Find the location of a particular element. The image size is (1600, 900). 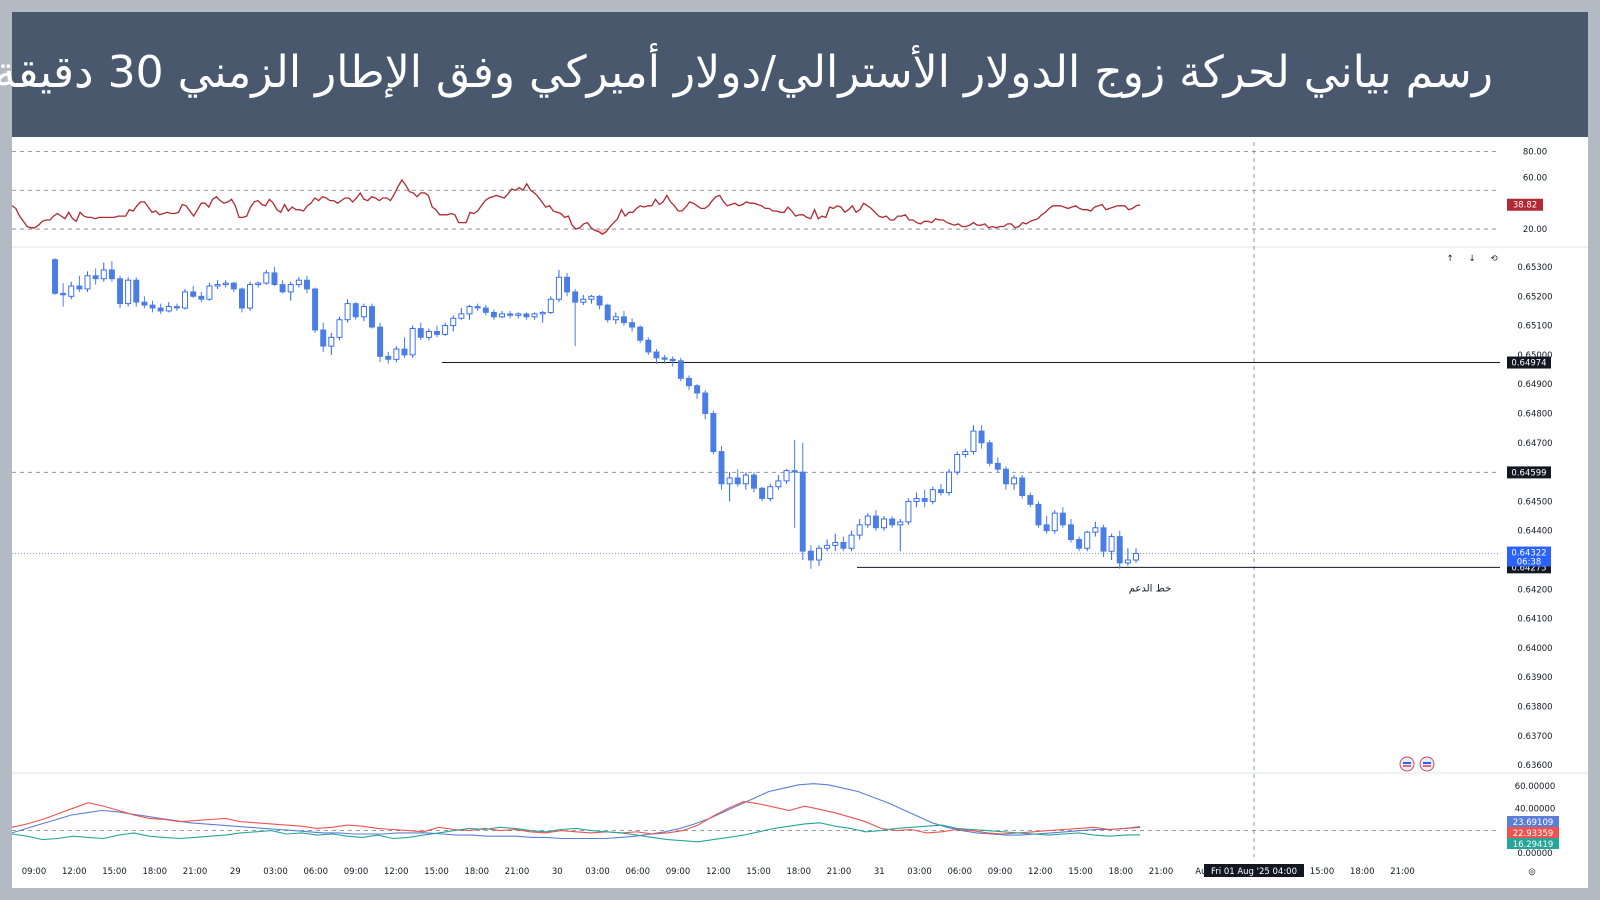

price-tick-label: 0.63800 is located at coordinates (1534, 708).